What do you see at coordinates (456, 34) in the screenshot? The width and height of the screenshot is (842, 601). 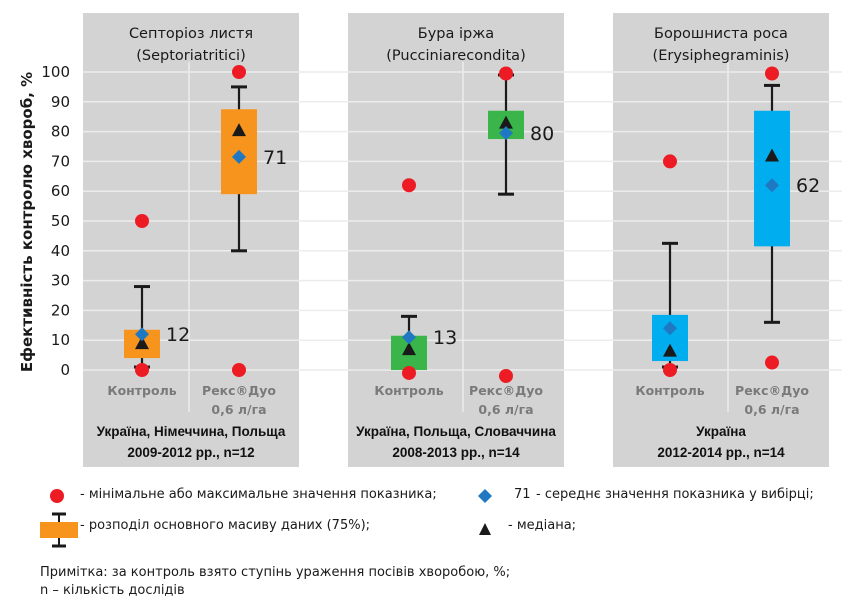 I see `panel-title: Бура іржа` at bounding box center [456, 34].